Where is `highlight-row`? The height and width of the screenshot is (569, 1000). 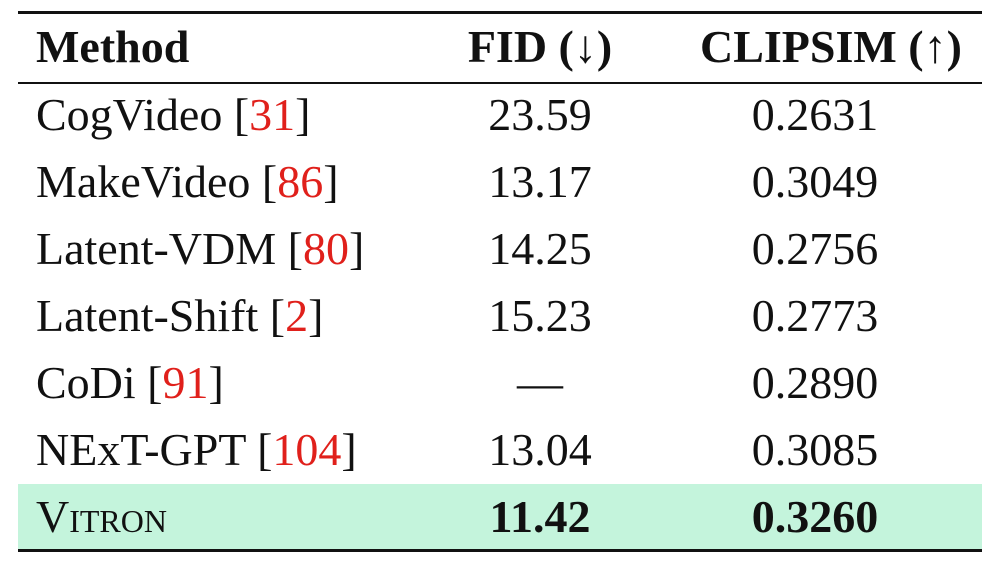 highlight-row is located at coordinates (500, 516).